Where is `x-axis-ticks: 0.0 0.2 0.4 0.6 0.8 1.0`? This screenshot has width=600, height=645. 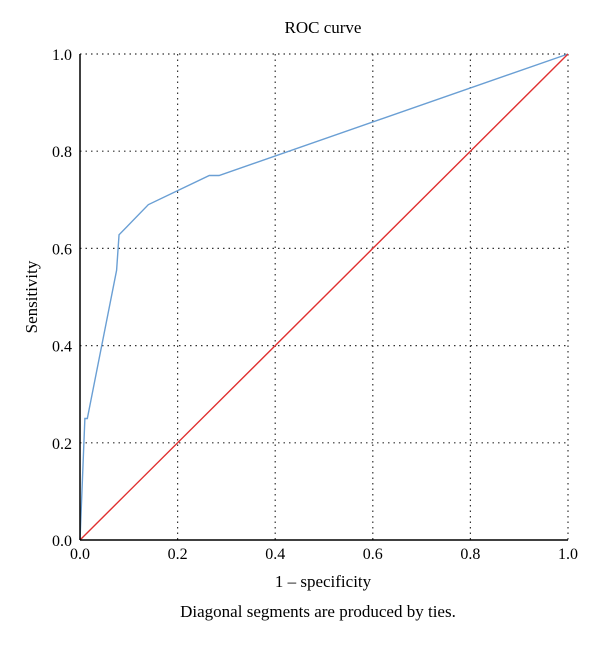
x-axis-ticks: 0.0 0.2 0.4 0.6 0.8 1.0 is located at coordinates (324, 554).